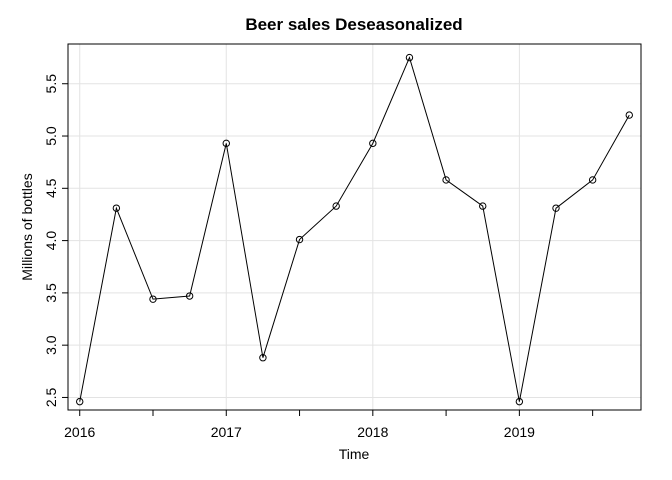  I want to click on y-axis: 2.5 3.0 3.5 4.0 4.5 5.0 5.5, so click(55, 240).